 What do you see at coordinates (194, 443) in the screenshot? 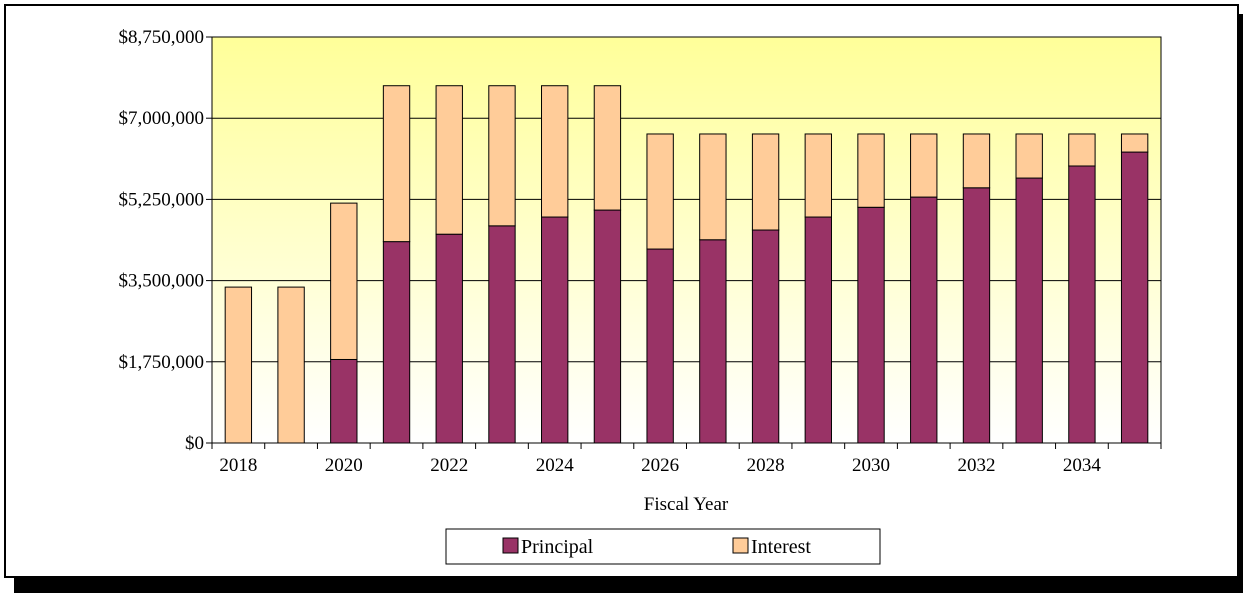
I see `y-tick-label: $0` at bounding box center [194, 443].